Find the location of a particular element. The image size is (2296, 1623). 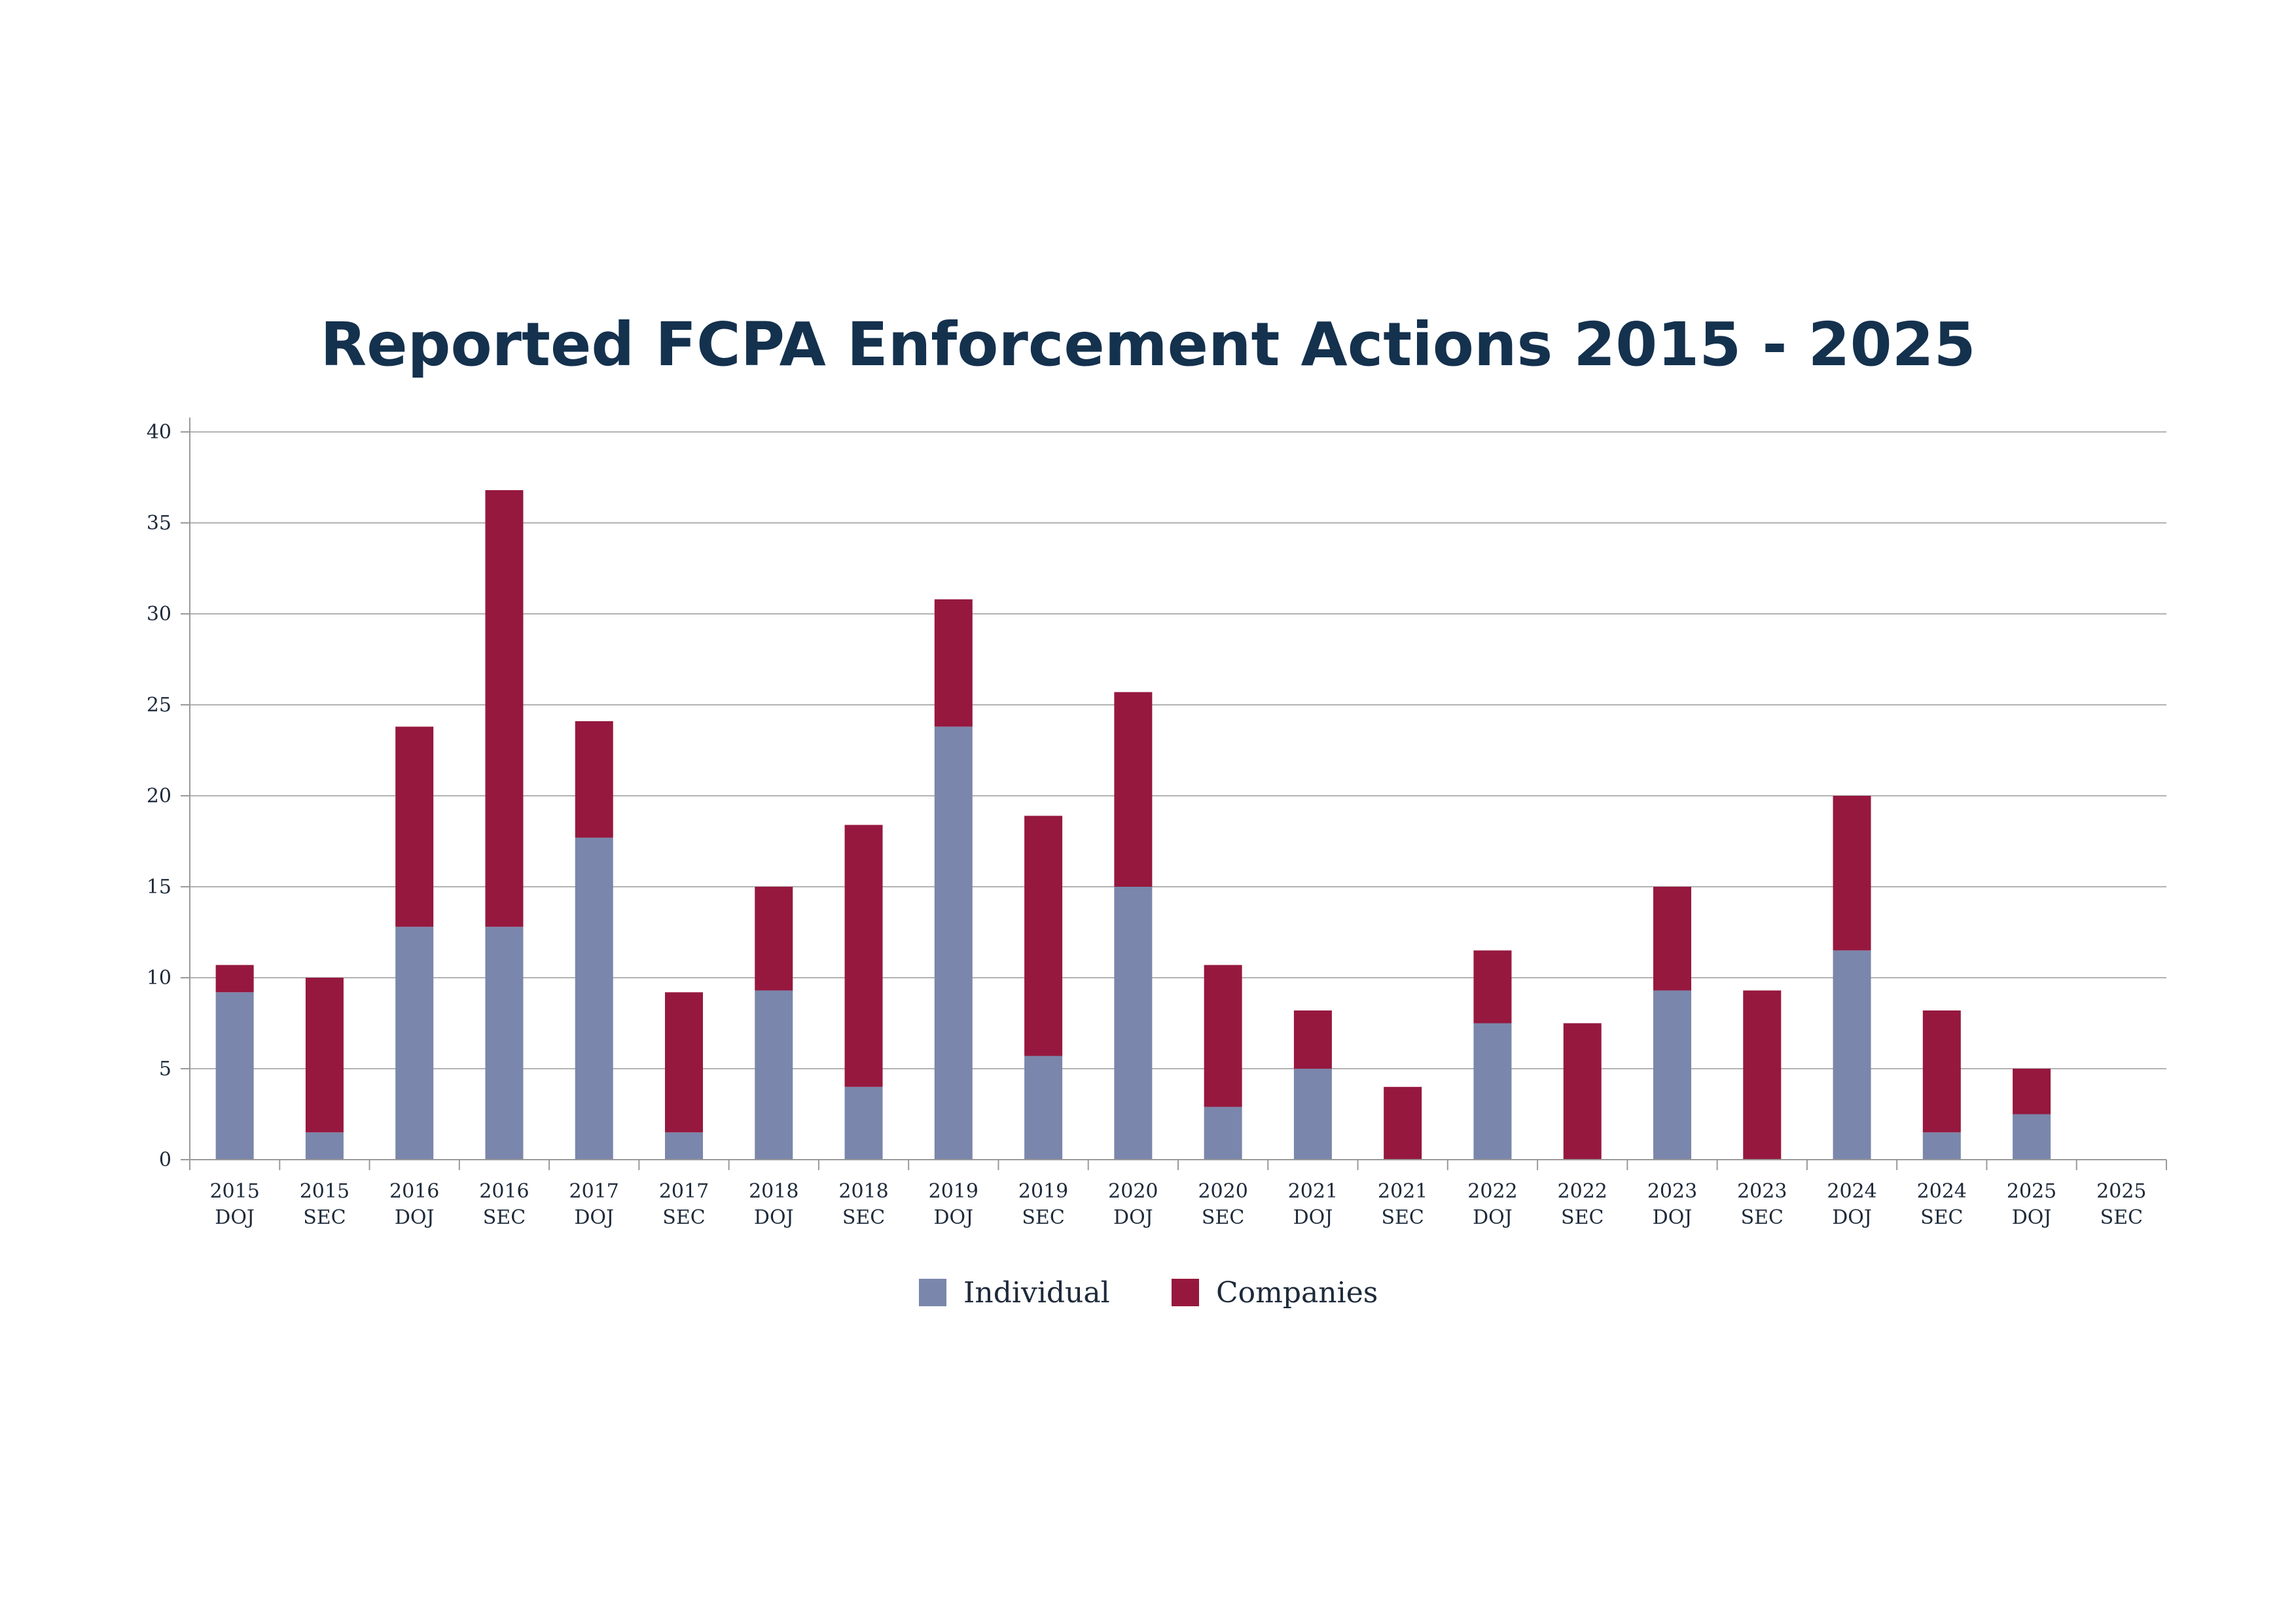

y-tick-label: 15 is located at coordinates (159, 888).